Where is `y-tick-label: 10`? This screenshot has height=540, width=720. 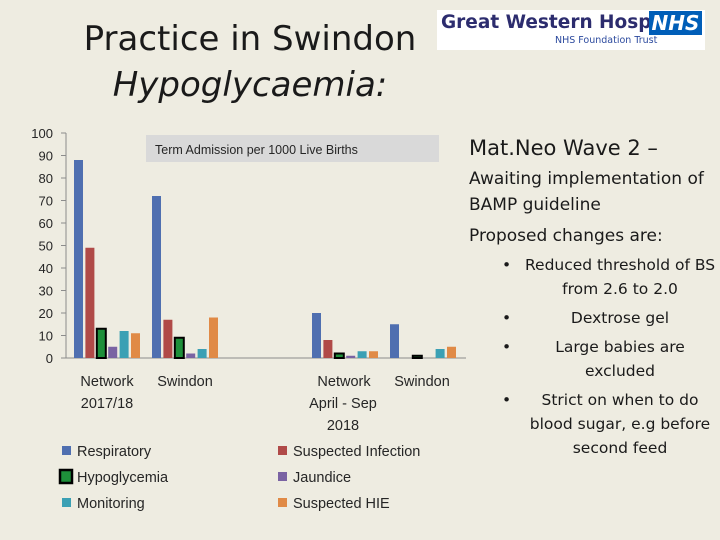
y-tick-label: 10 is located at coordinates (46, 336).